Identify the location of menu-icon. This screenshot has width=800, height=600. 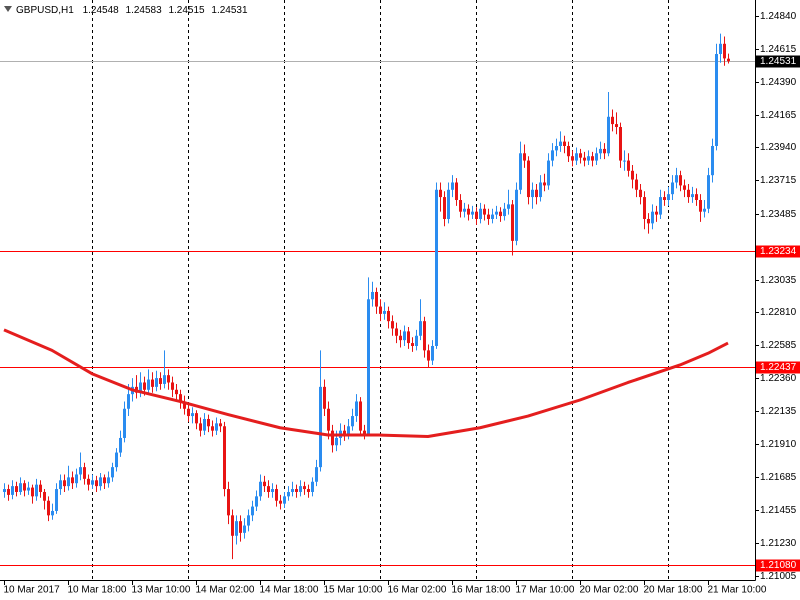
(8, 9).